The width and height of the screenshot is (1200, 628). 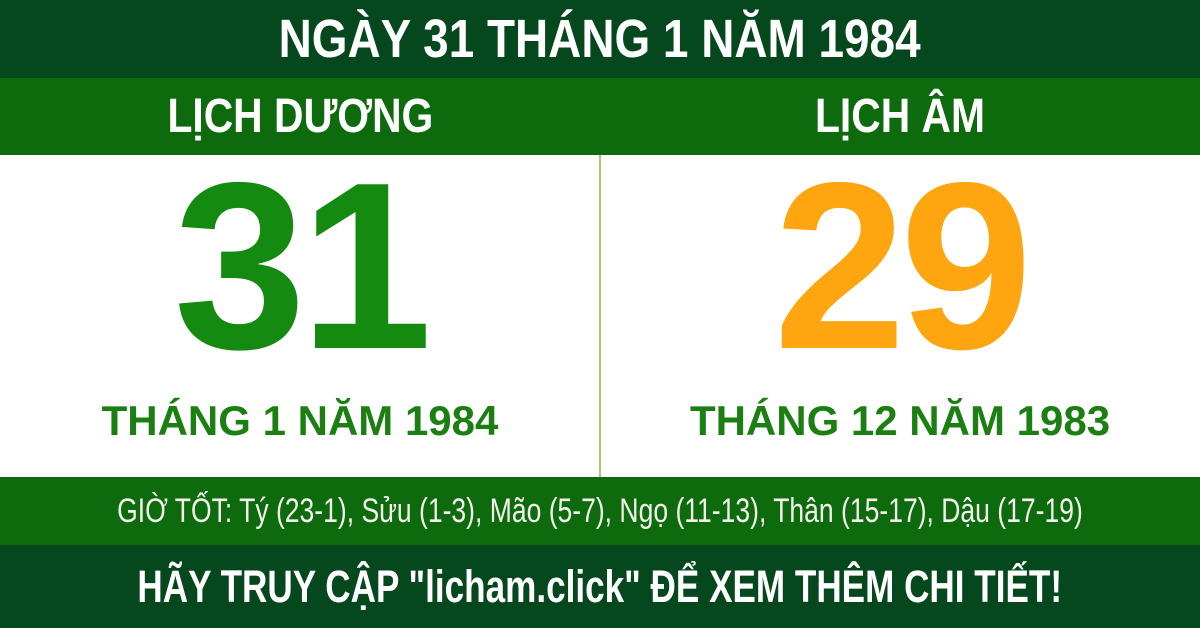 What do you see at coordinates (303, 266) in the screenshot?
I see `solar-day-number: 31` at bounding box center [303, 266].